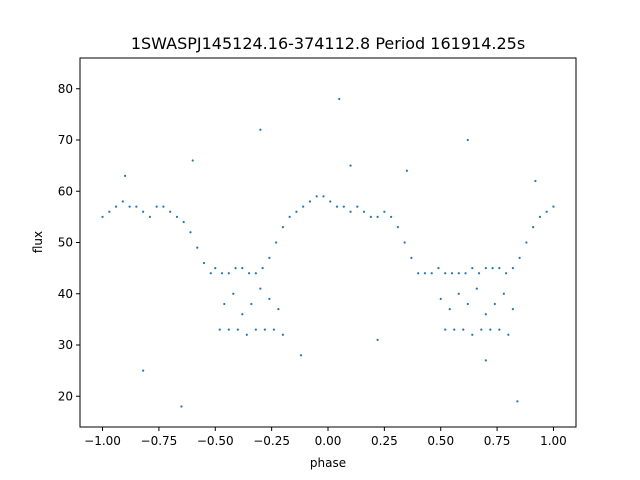  I want to click on x-axis-label: phase, so click(328, 463).